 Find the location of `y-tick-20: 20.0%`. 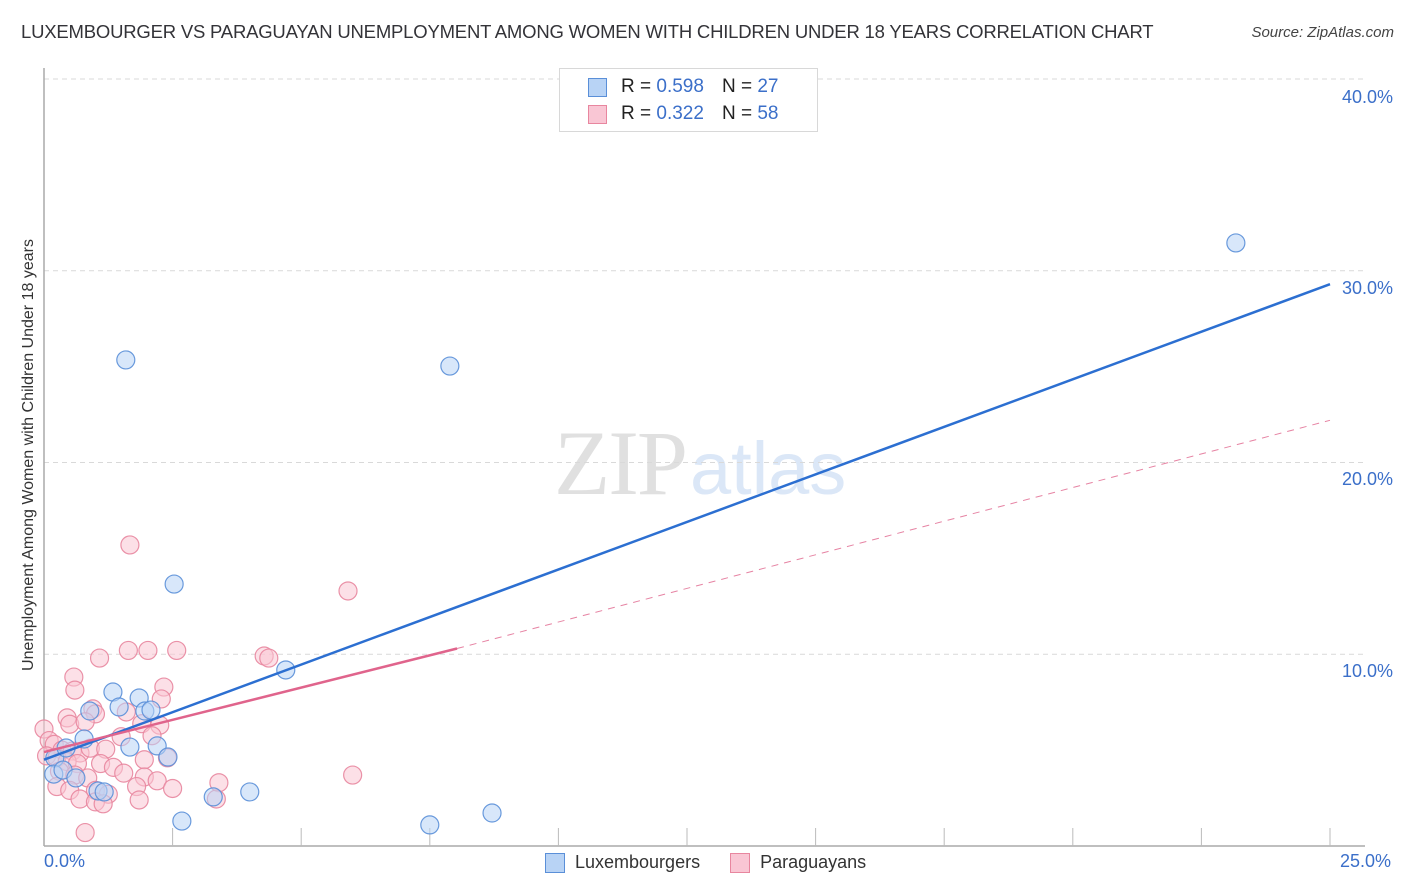

y-tick-20: 20.0% is located at coordinates (1367, 479).